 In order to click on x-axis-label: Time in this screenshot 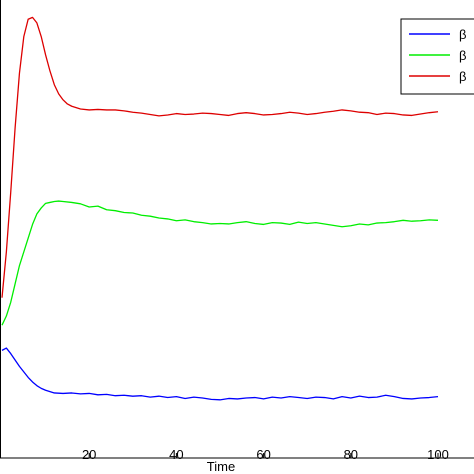, I will do `click(221, 466)`.